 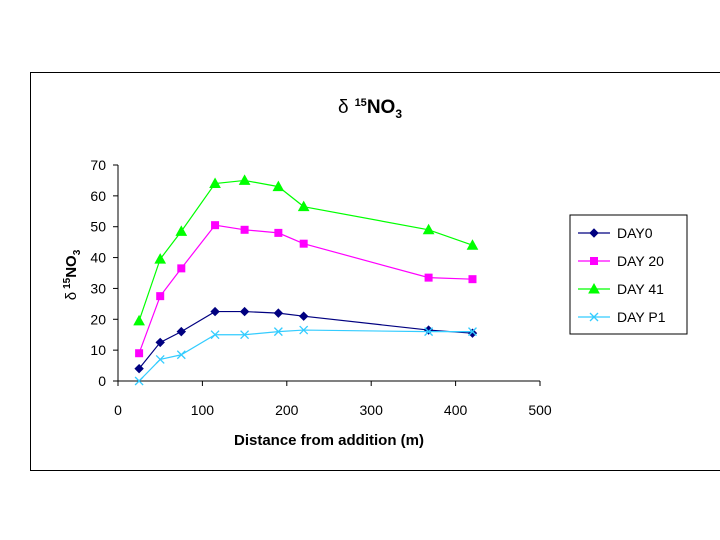 I want to click on x-axis-label: Distance from addition (m), so click(x=329, y=440).